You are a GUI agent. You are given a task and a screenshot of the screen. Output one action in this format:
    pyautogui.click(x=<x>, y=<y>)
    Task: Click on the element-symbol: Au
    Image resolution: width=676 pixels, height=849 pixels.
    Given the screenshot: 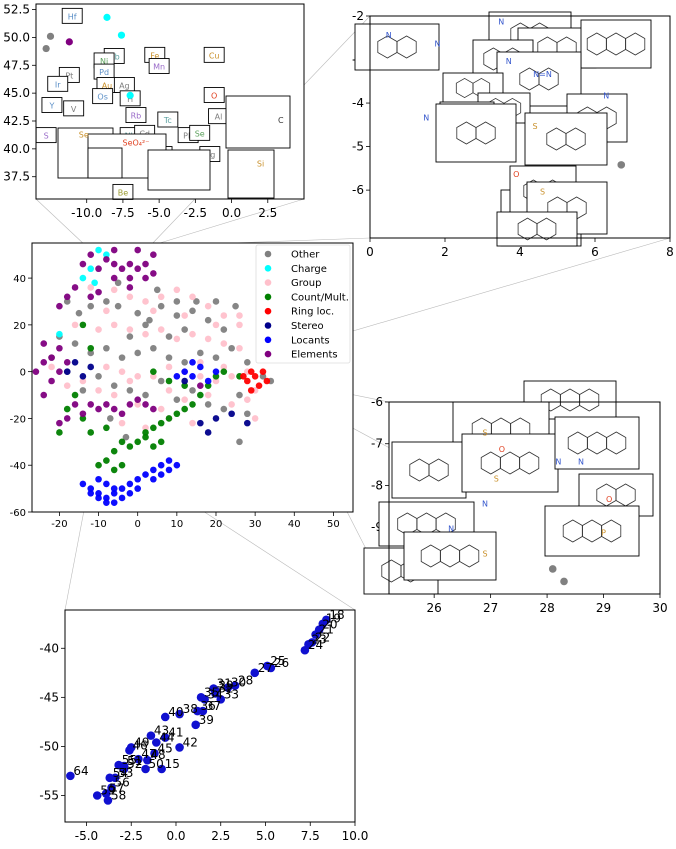 What is the action you would take?
    pyautogui.click(x=107, y=85)
    